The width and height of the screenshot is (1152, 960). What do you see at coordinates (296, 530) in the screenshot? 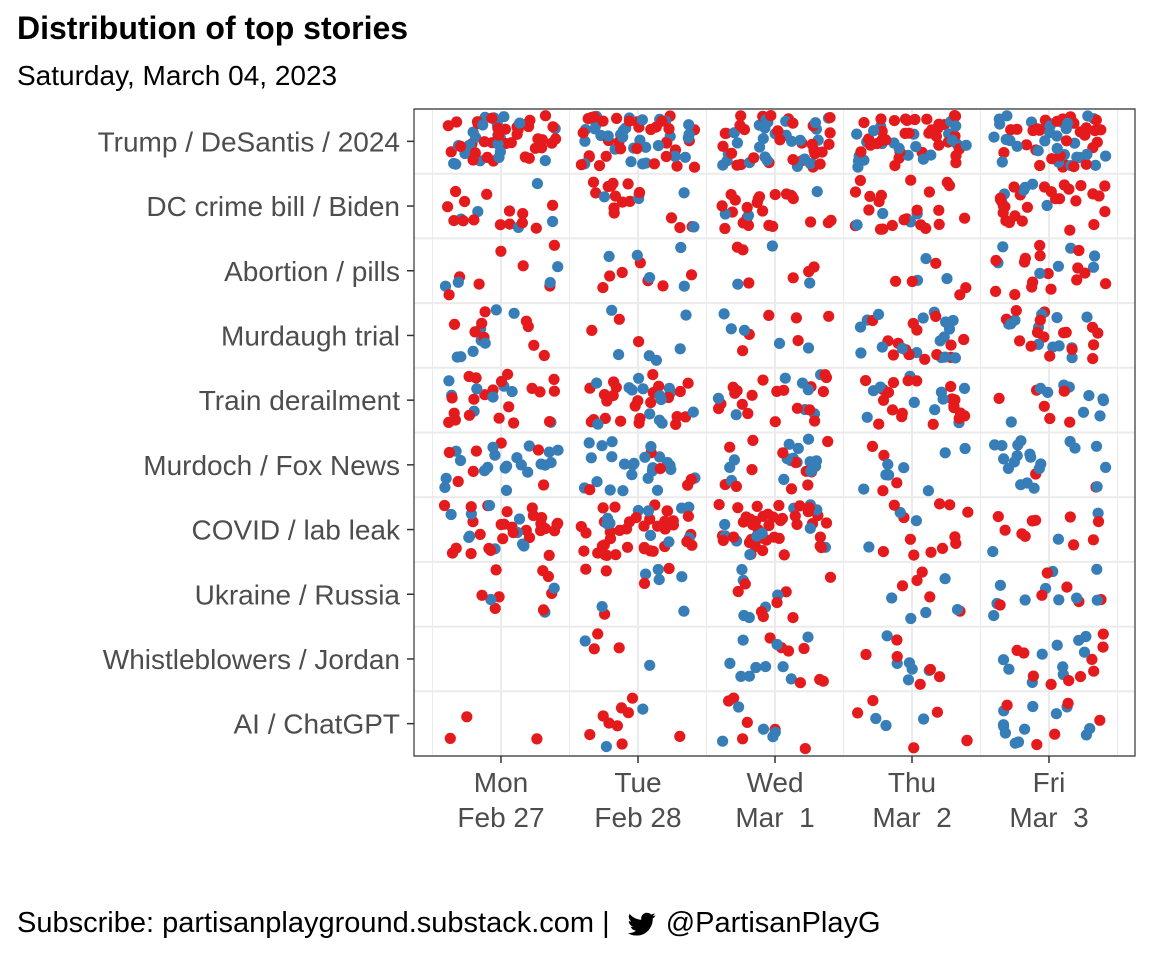
I see `y-tick-label: COVID / lab leak` at bounding box center [296, 530].